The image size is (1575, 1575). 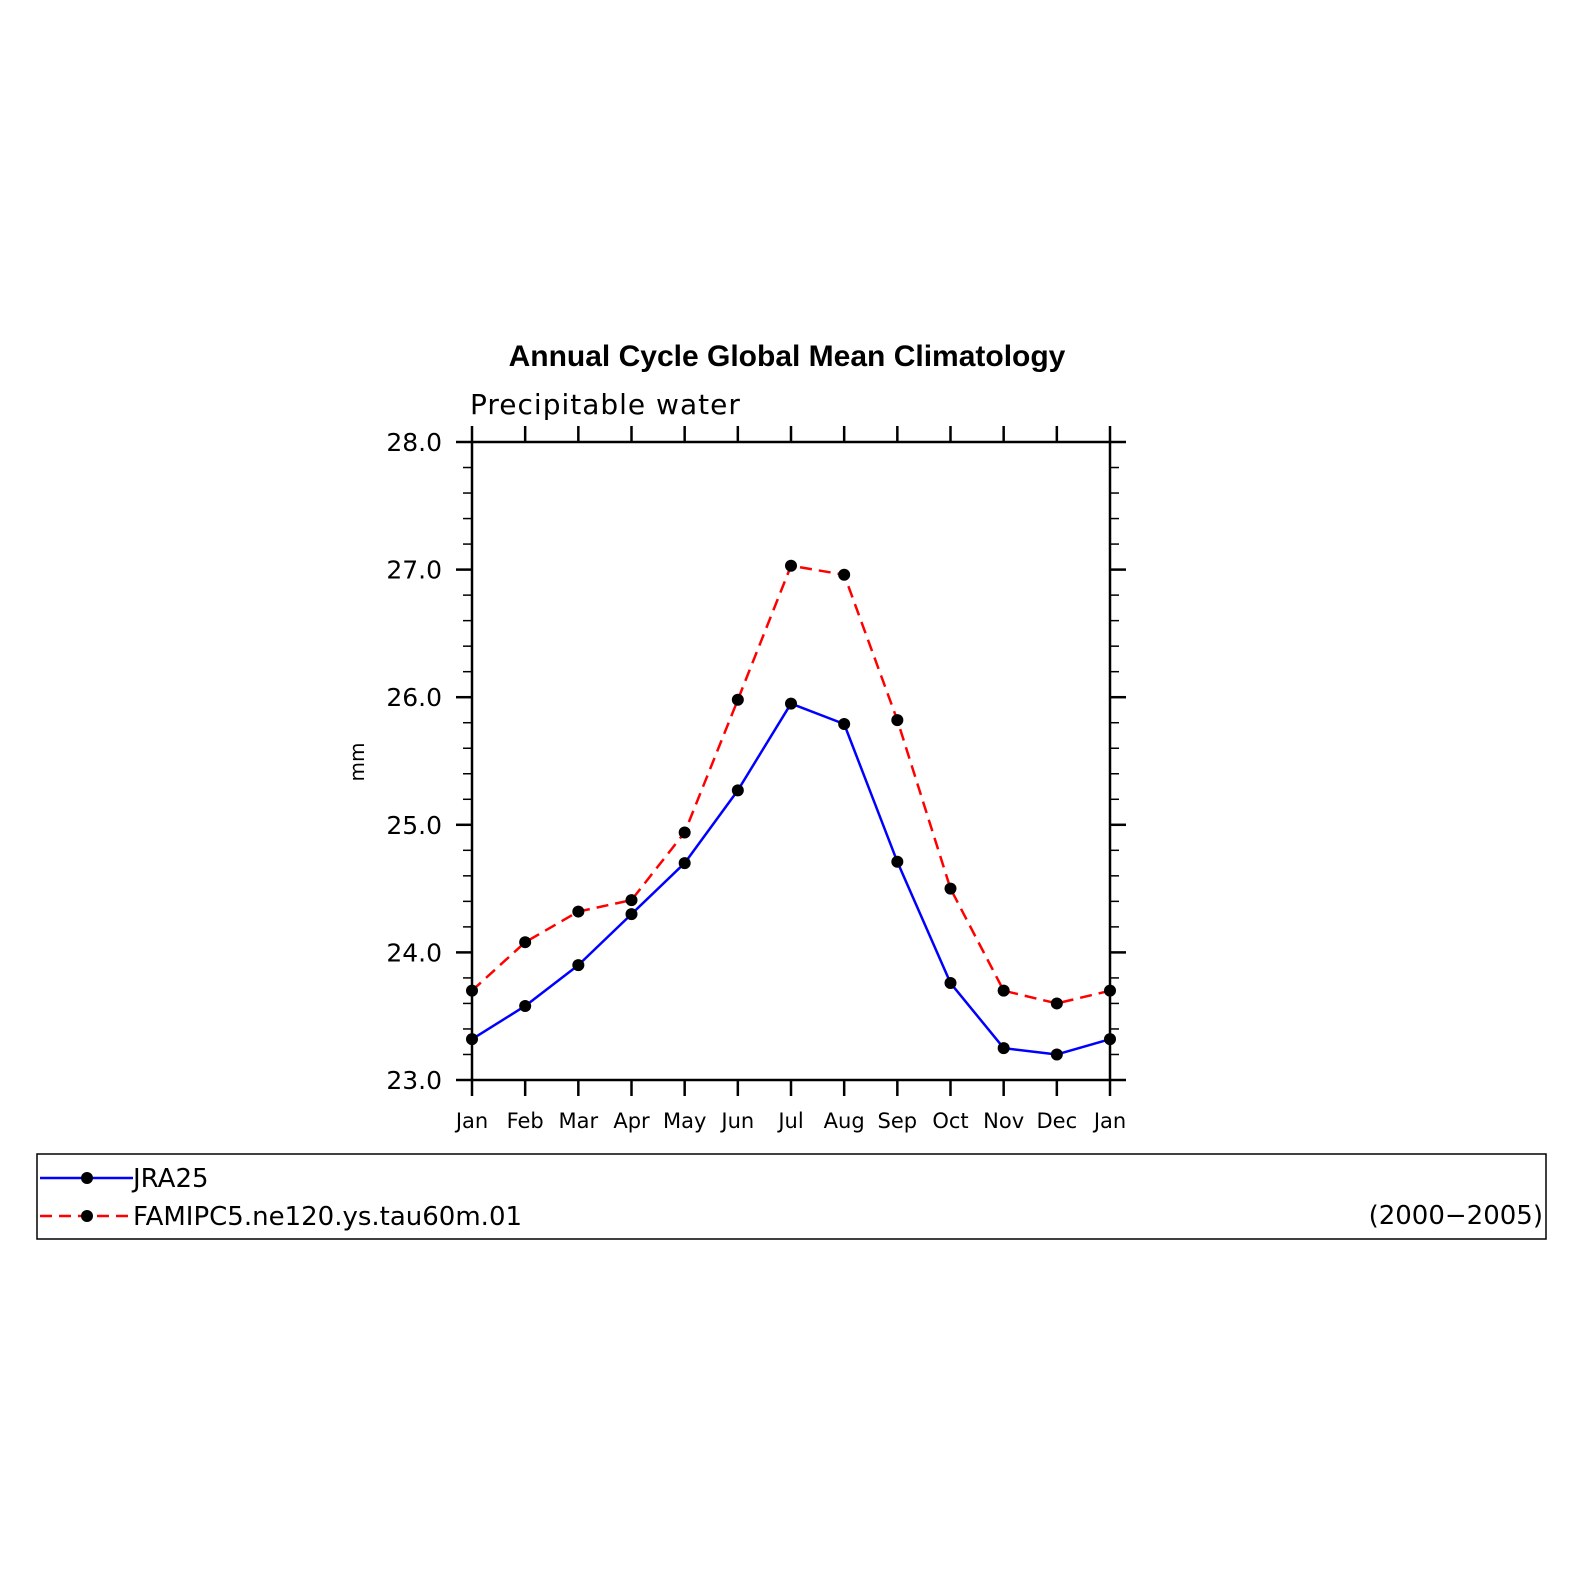 I want to click on x-tick-label: Apr, so click(x=631, y=1121).